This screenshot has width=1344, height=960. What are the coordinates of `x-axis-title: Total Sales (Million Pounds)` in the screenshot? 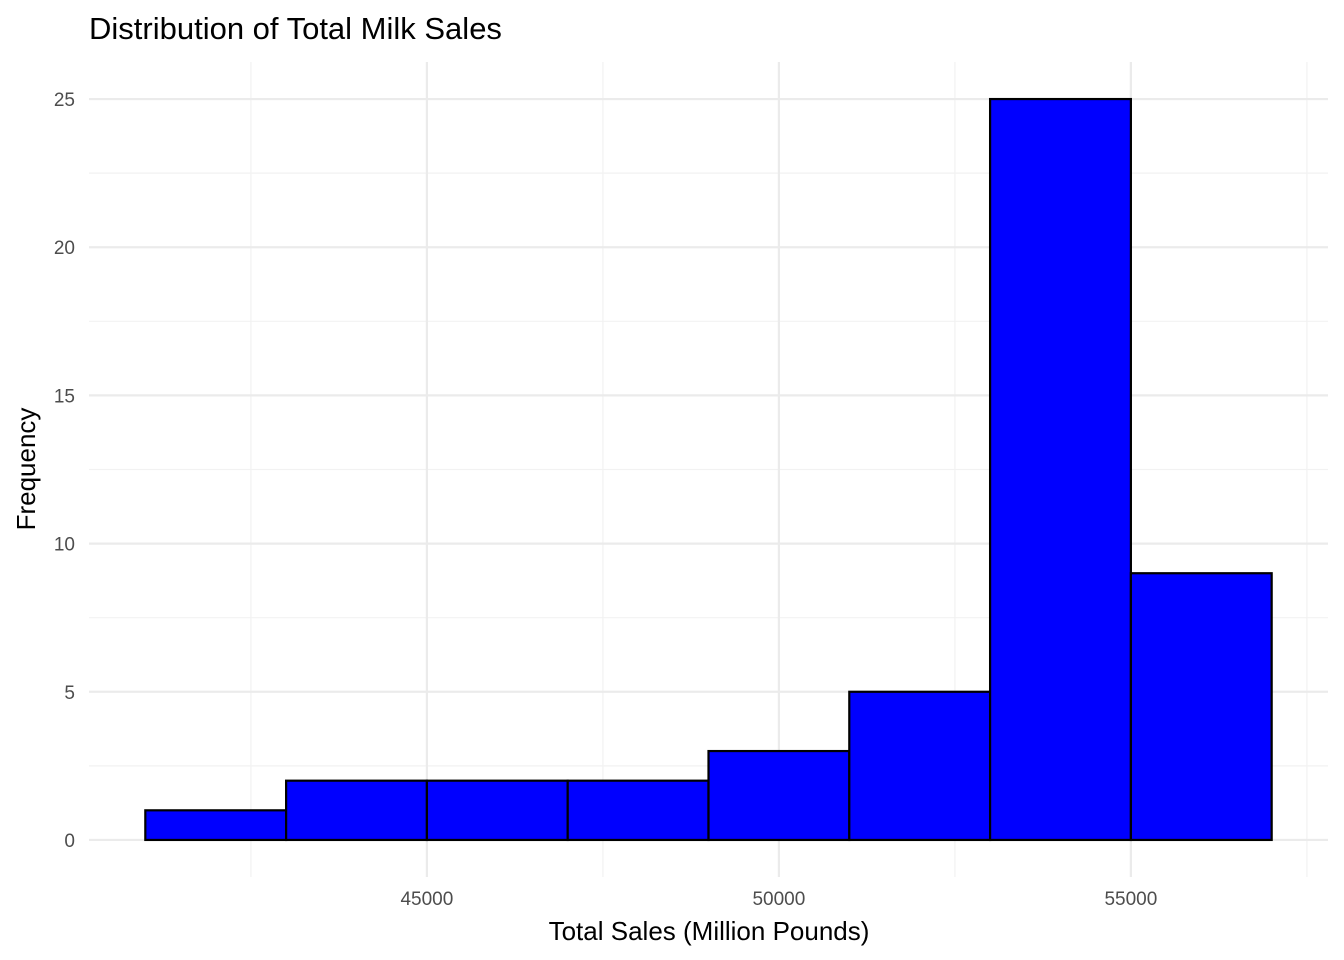 It's located at (709, 931).